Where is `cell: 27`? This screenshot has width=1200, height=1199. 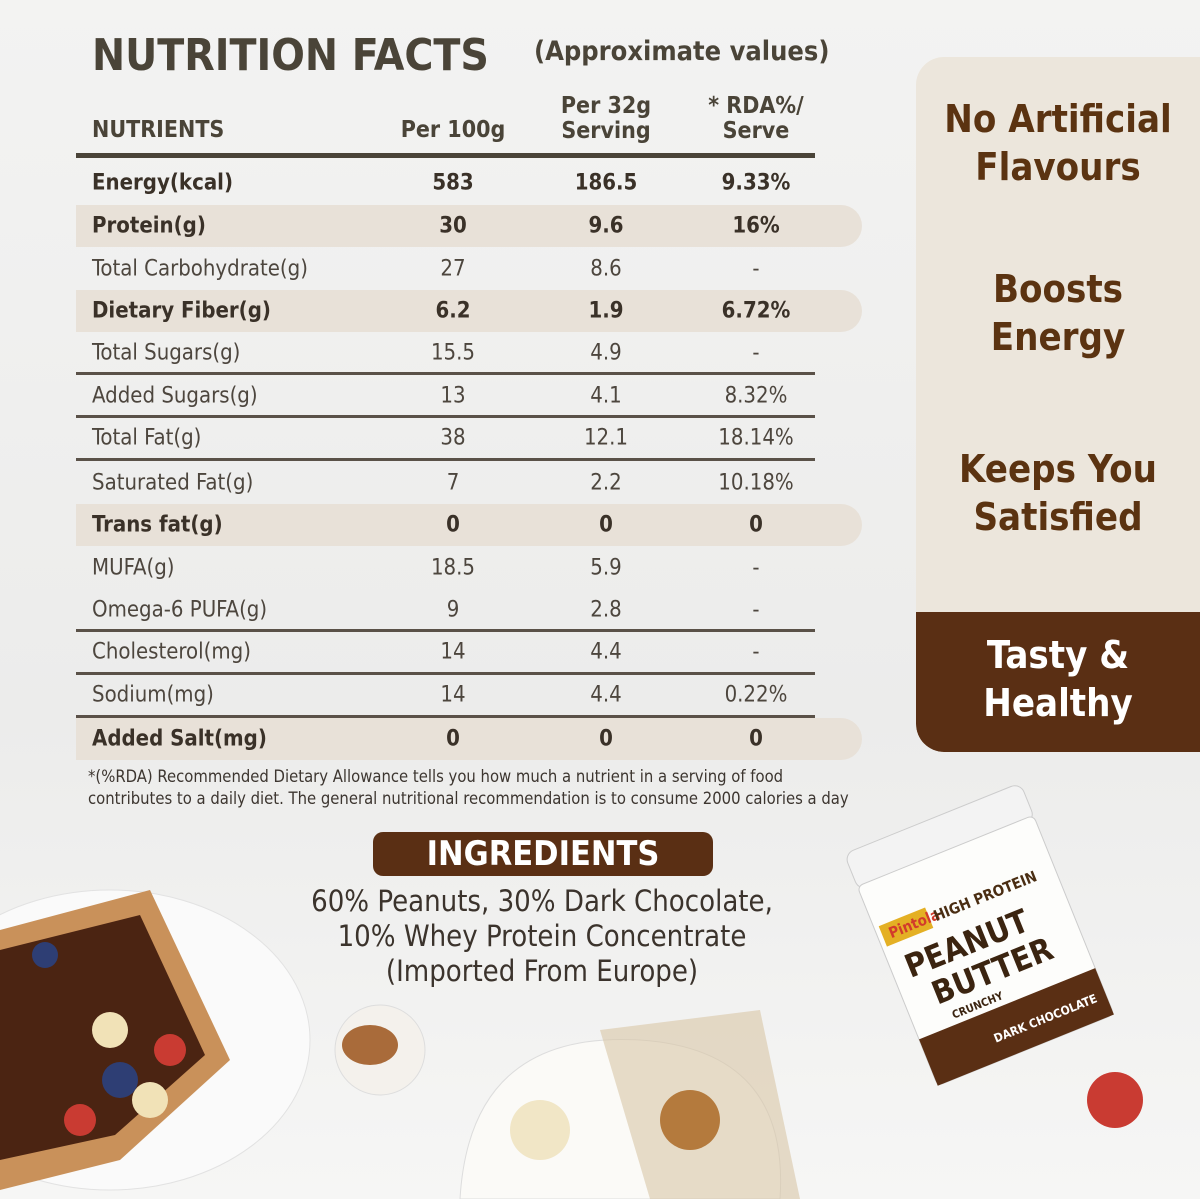
cell: 27 is located at coordinates (453, 269).